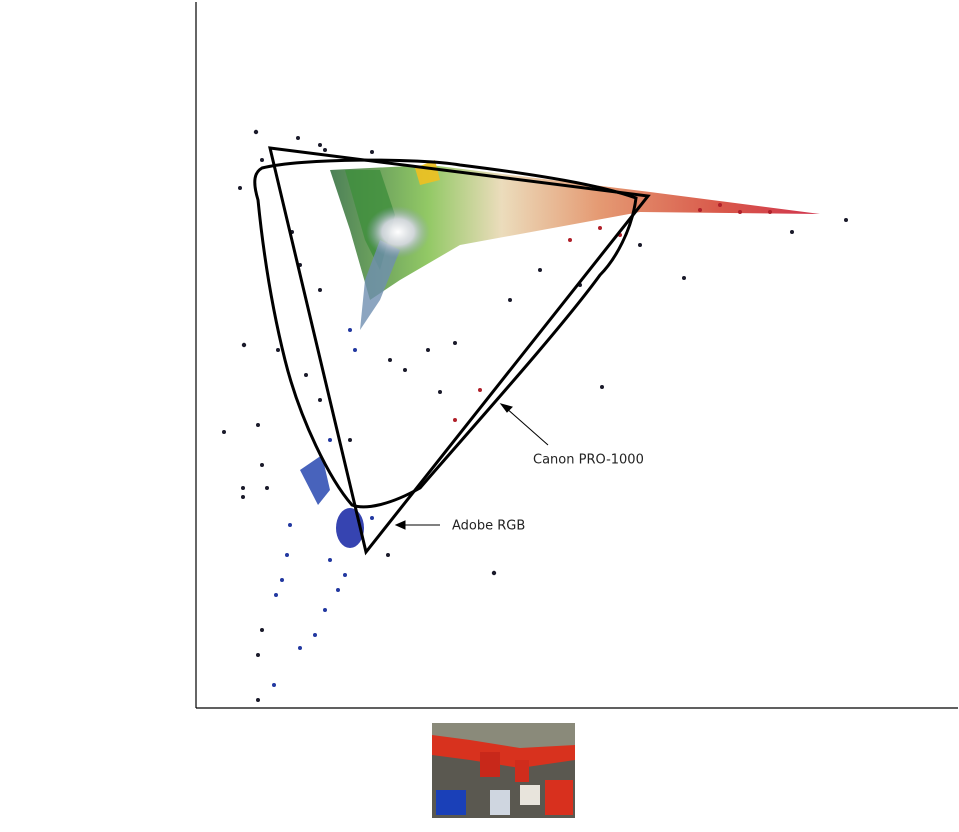 Image resolution: width=959 pixels, height=832 pixels. Describe the element at coordinates (488, 526) in the screenshot. I see `annotation-label: Adobe RGB` at that location.